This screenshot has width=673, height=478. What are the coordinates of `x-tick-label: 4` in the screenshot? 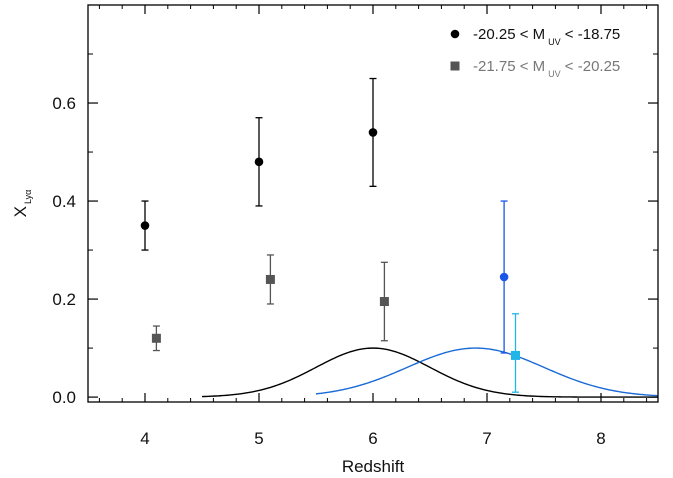 It's located at (144, 438).